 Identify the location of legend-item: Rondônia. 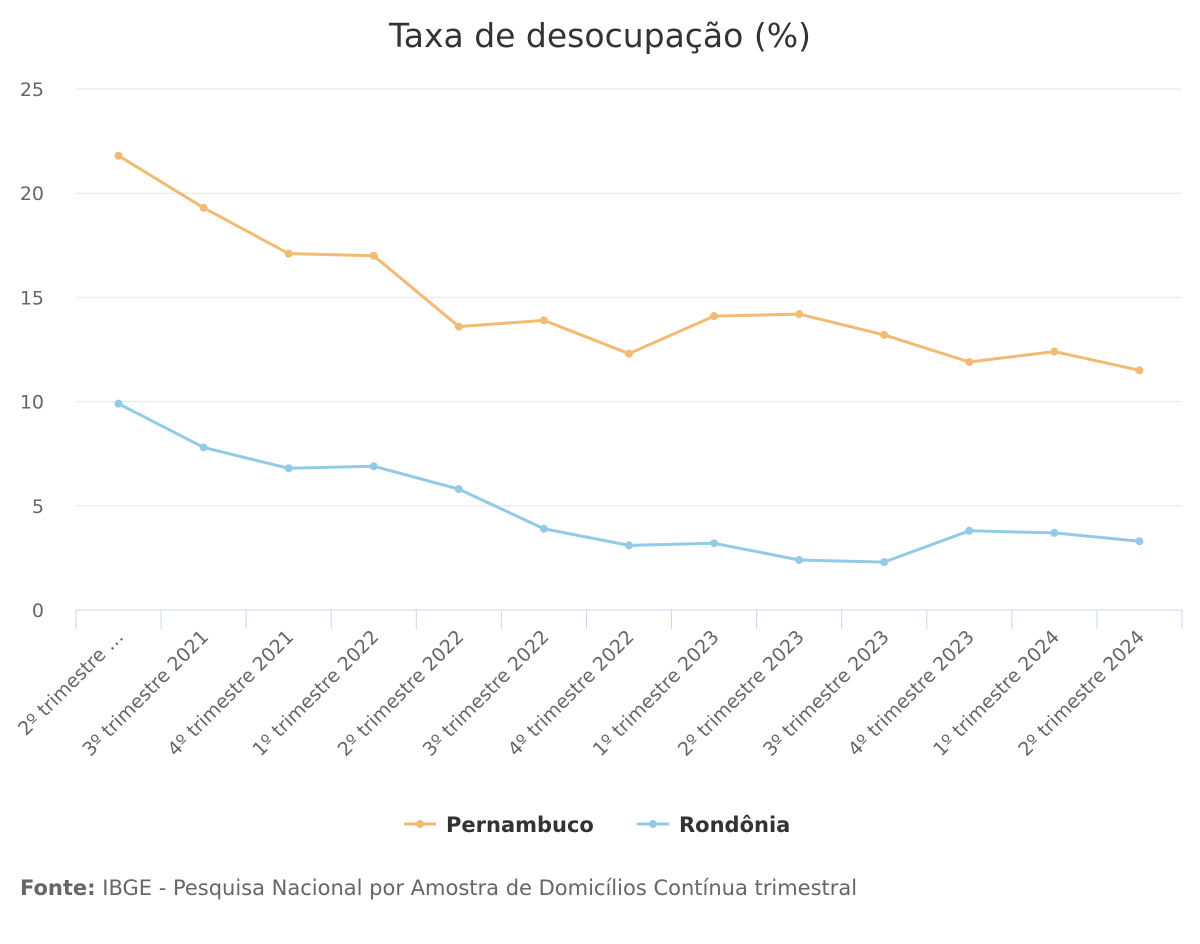
(713, 825).